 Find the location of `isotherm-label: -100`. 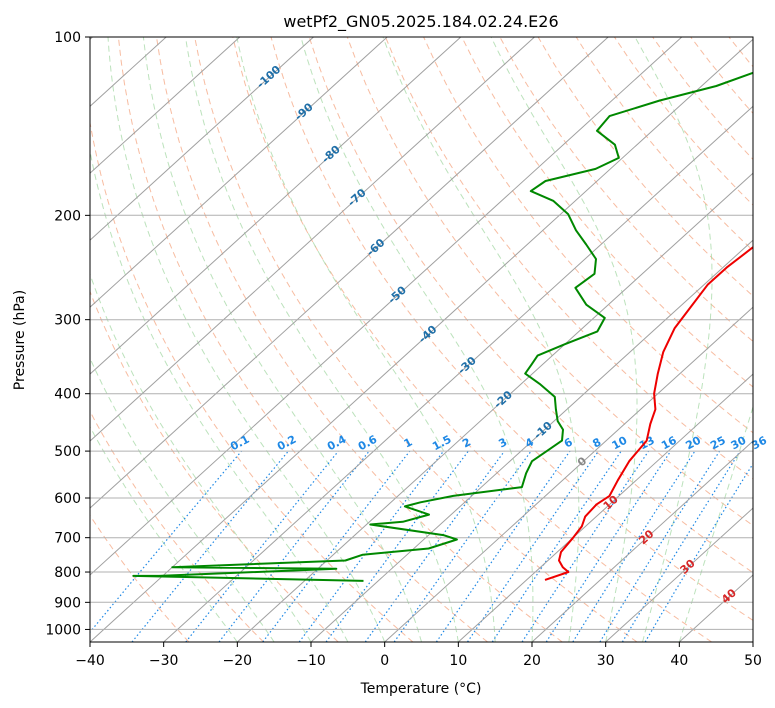

isotherm-label: -100 is located at coordinates (268, 77).